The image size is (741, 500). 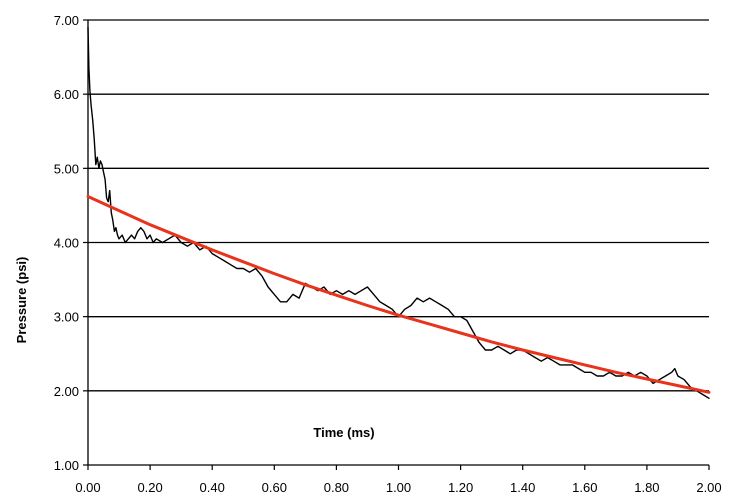 What do you see at coordinates (212, 487) in the screenshot?
I see `x-tick-label: 0.40` at bounding box center [212, 487].